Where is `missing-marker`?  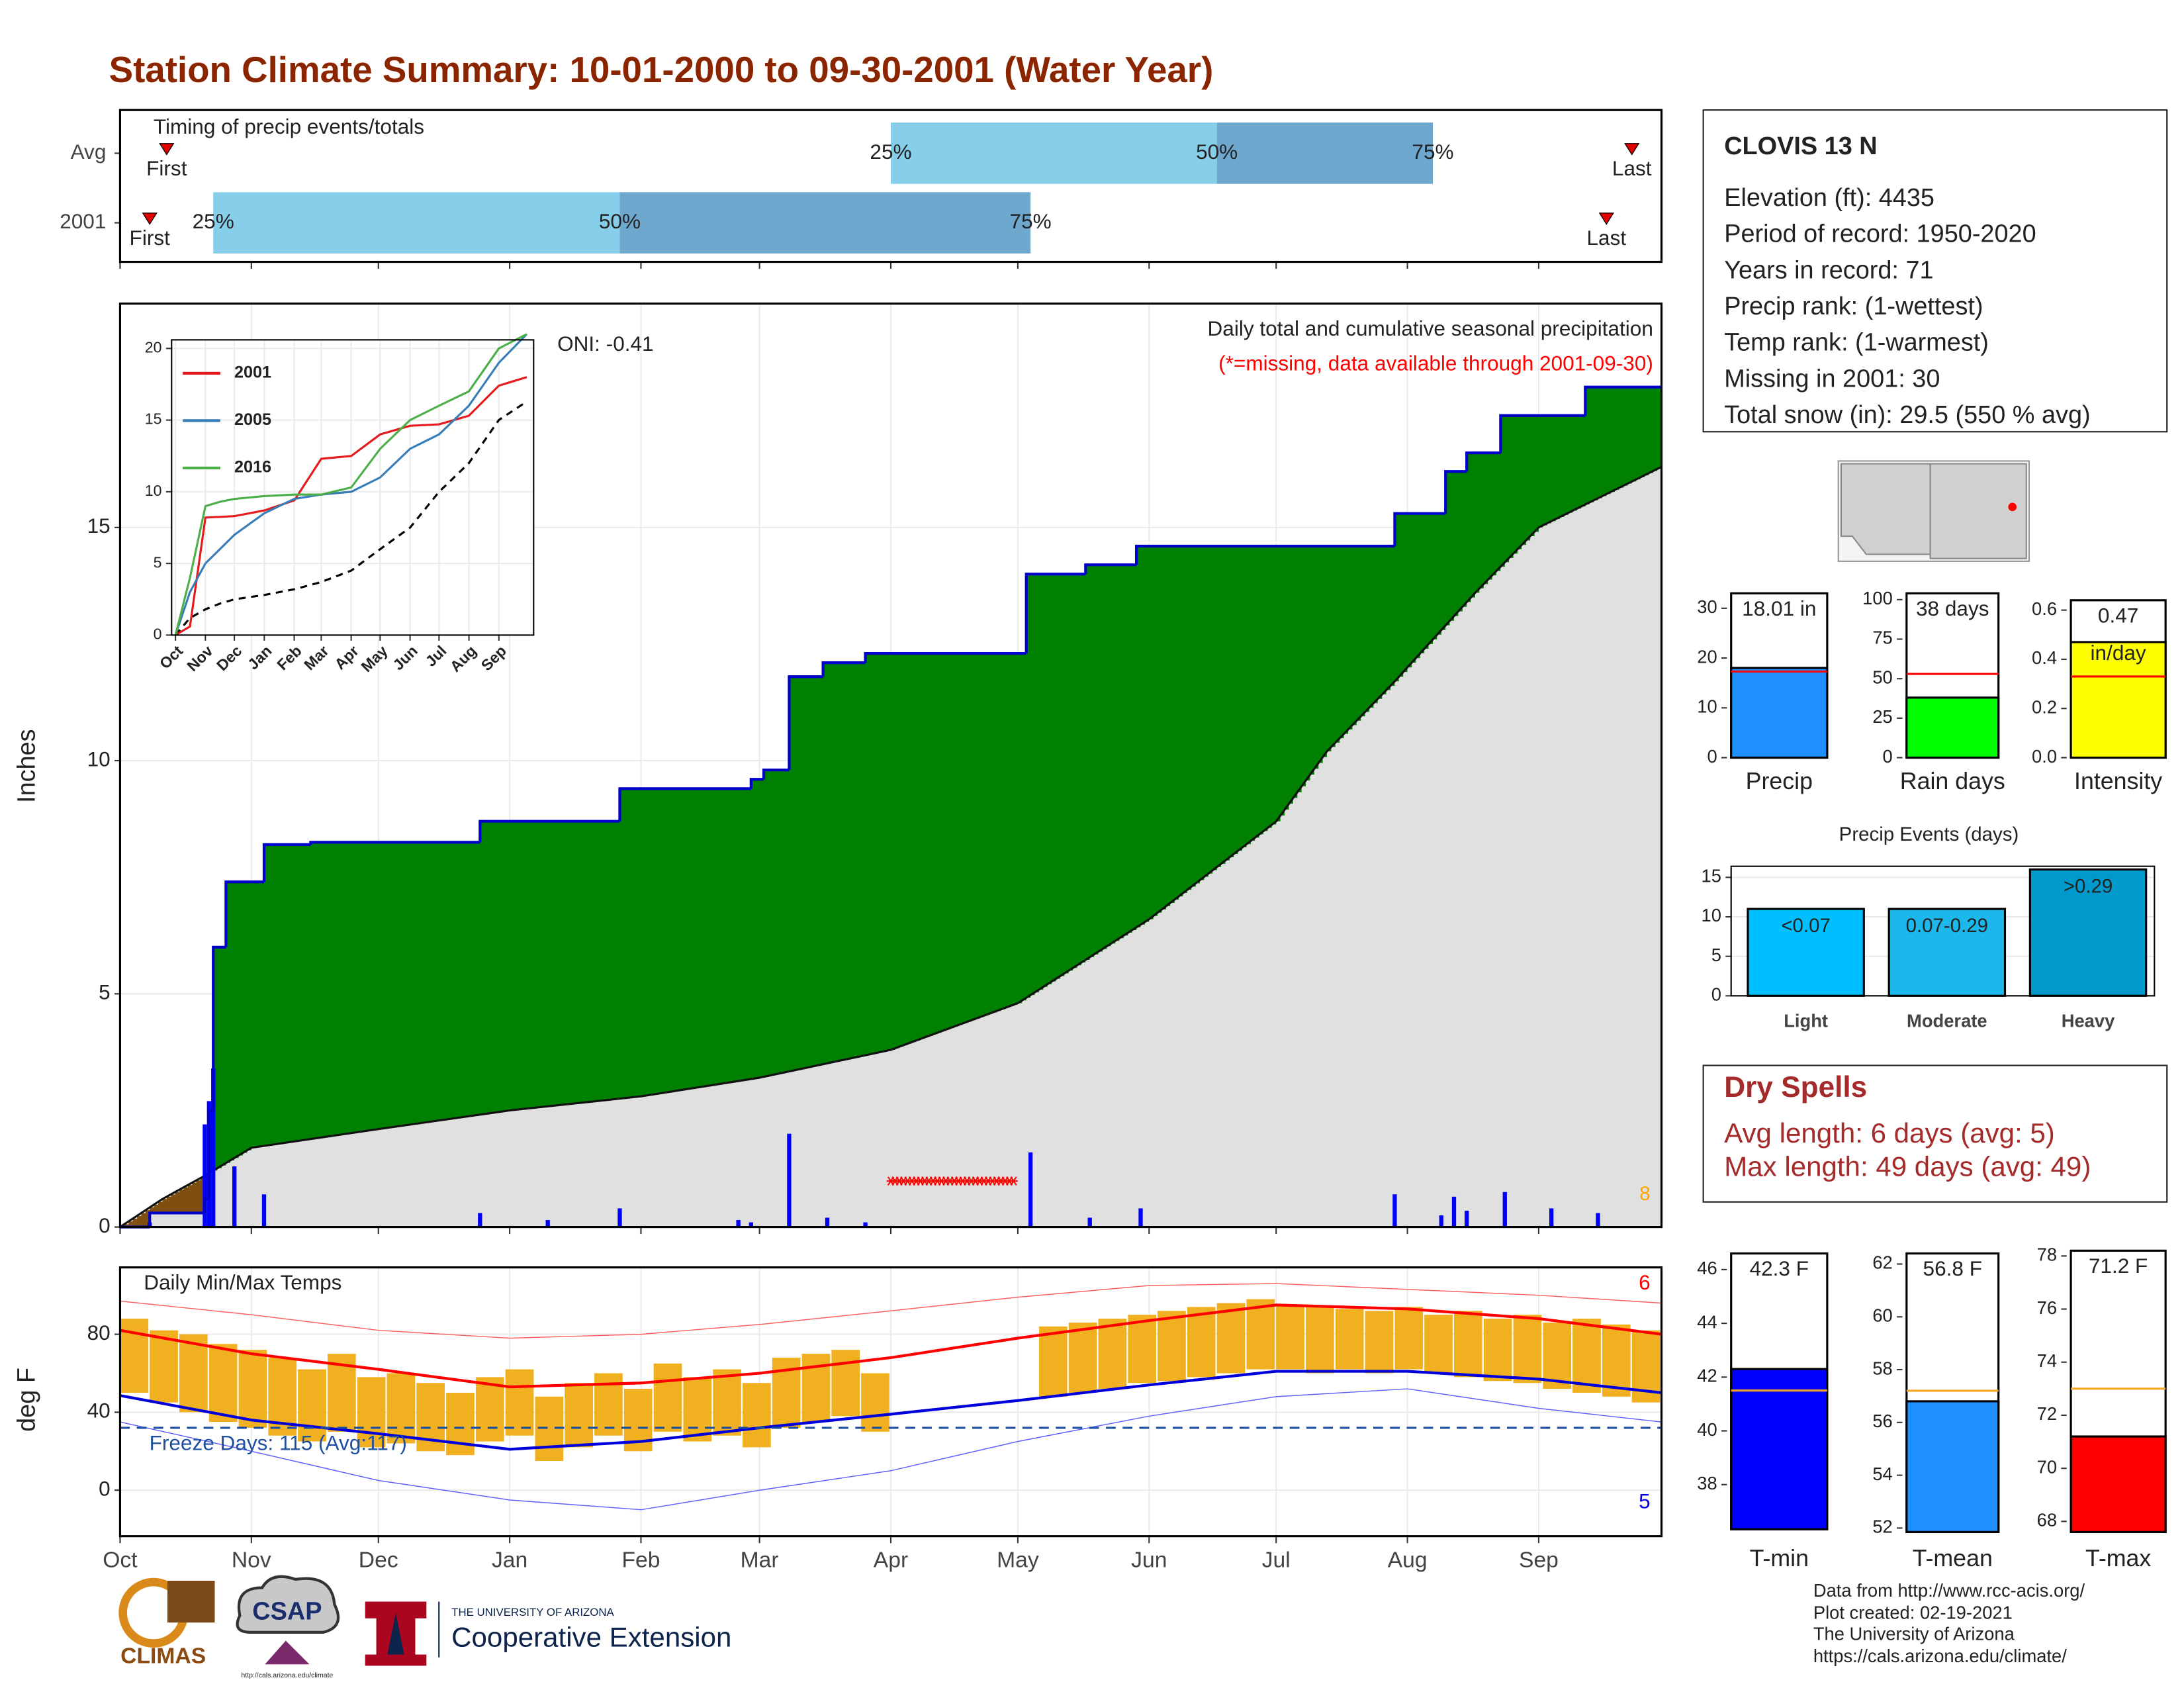 missing-marker is located at coordinates (1014, 1181).